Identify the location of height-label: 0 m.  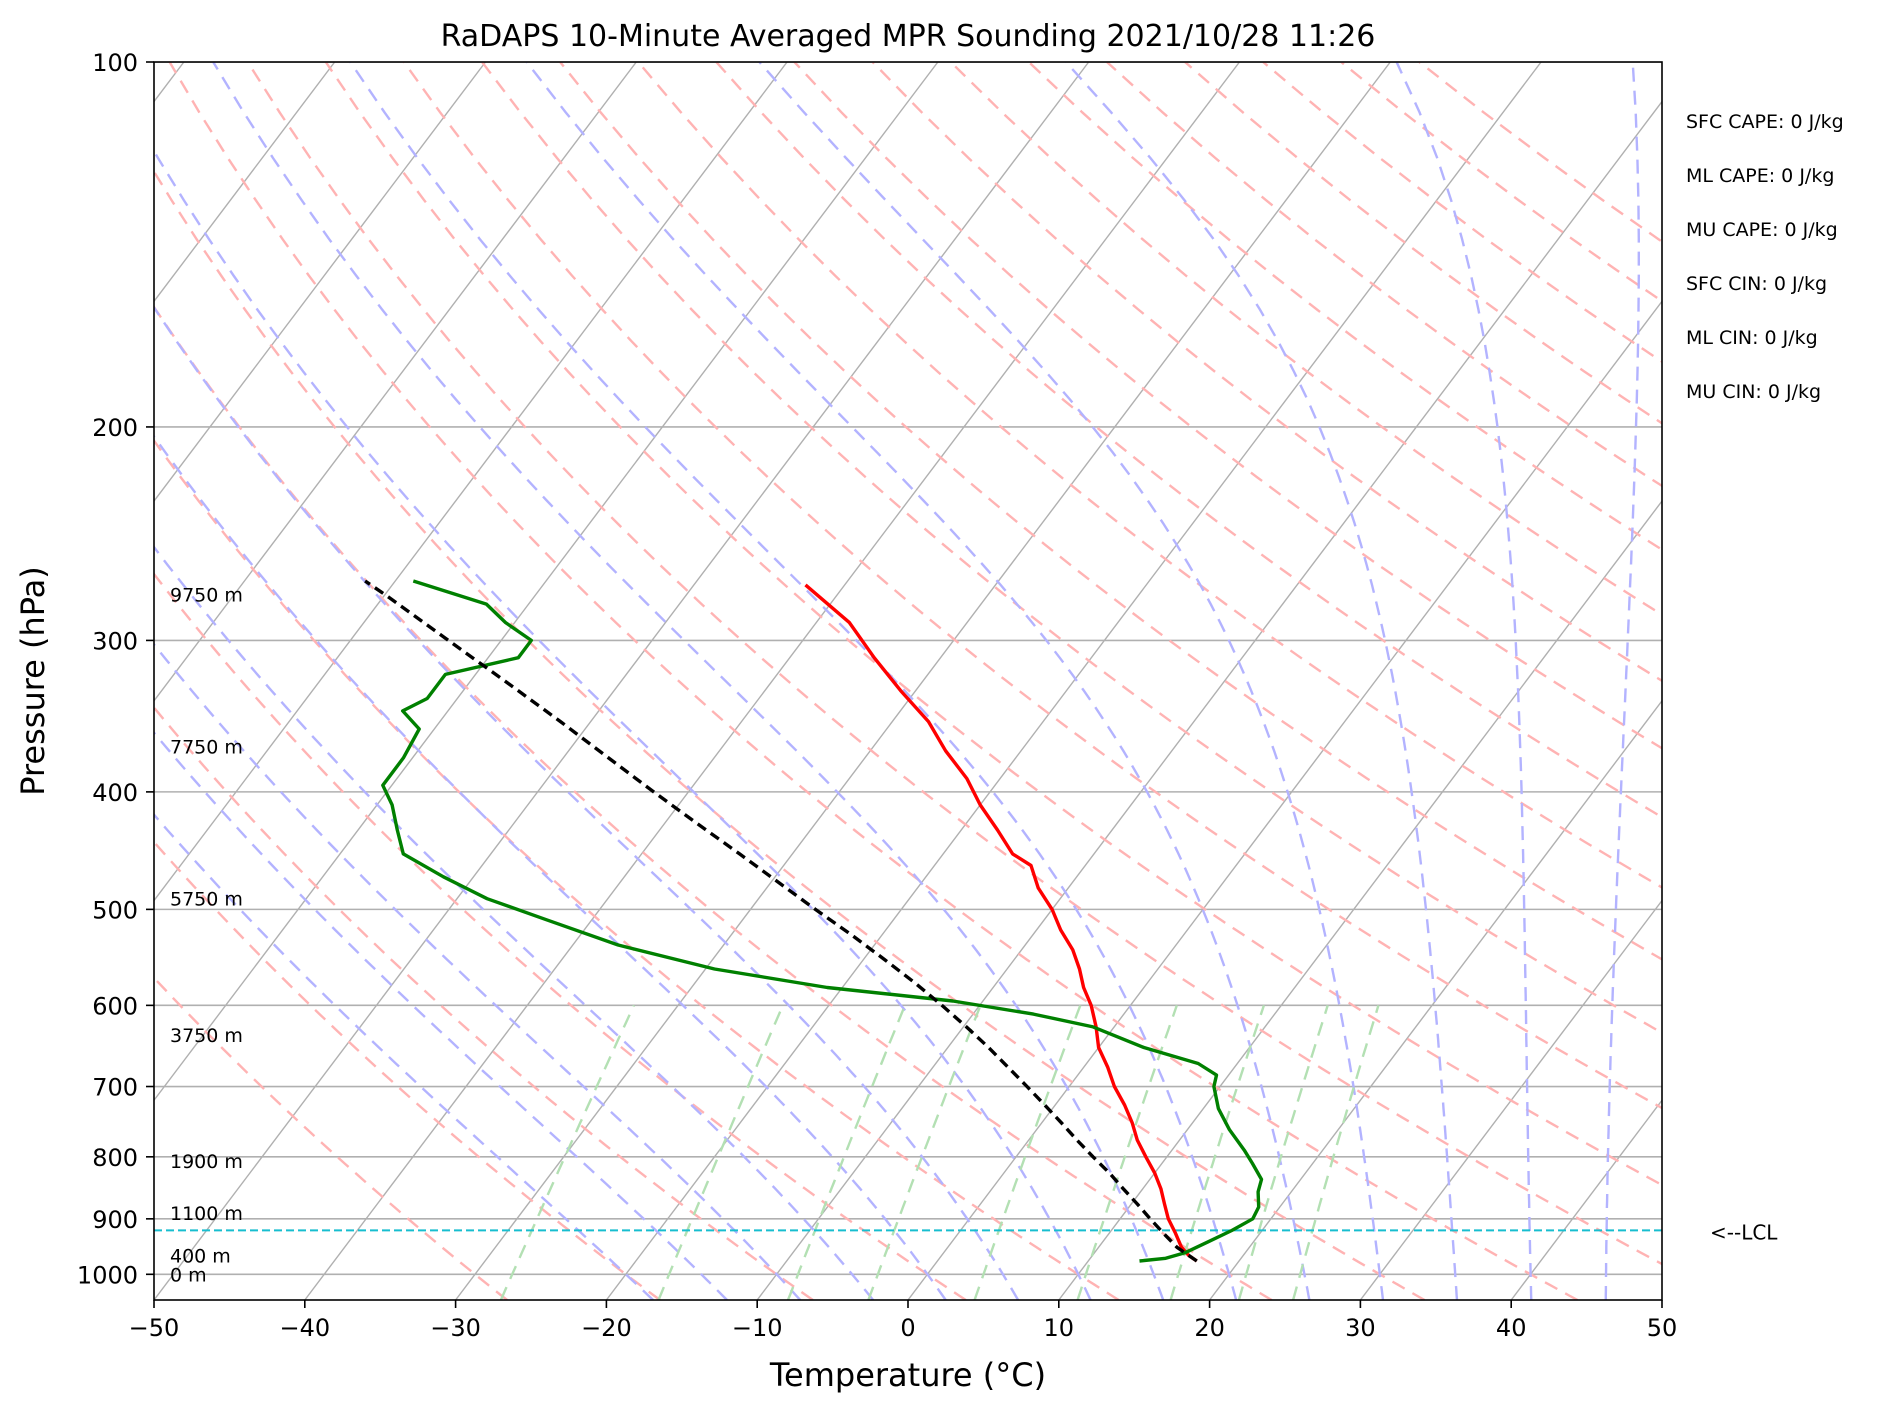
(188, 1275).